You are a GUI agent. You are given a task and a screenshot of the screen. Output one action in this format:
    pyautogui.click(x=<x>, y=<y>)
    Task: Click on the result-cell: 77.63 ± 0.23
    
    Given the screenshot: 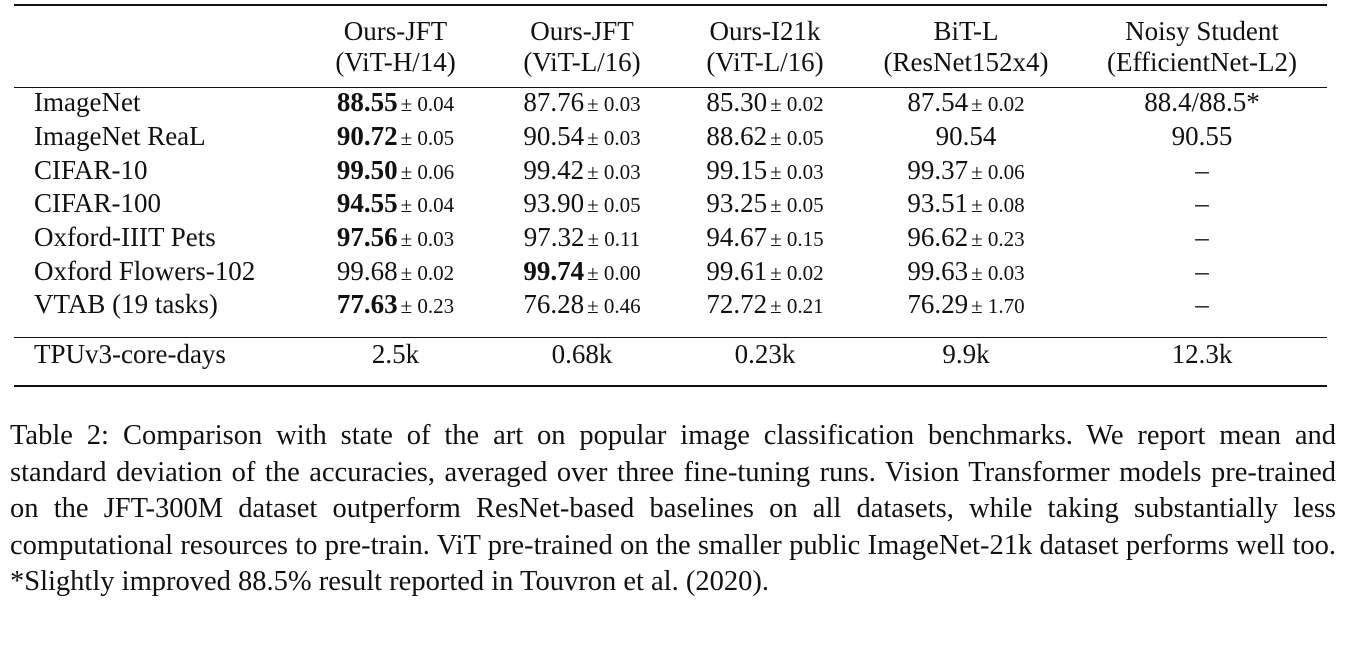 What is the action you would take?
    pyautogui.click(x=395, y=305)
    